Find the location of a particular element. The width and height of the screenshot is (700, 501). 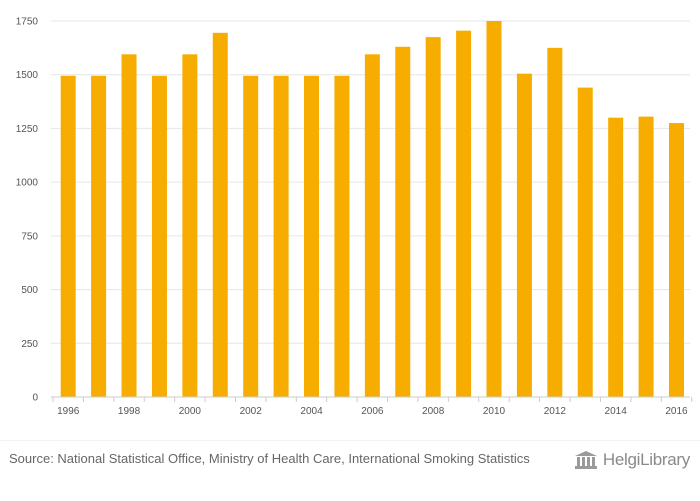

x-tick-label: 2012 is located at coordinates (555, 411).